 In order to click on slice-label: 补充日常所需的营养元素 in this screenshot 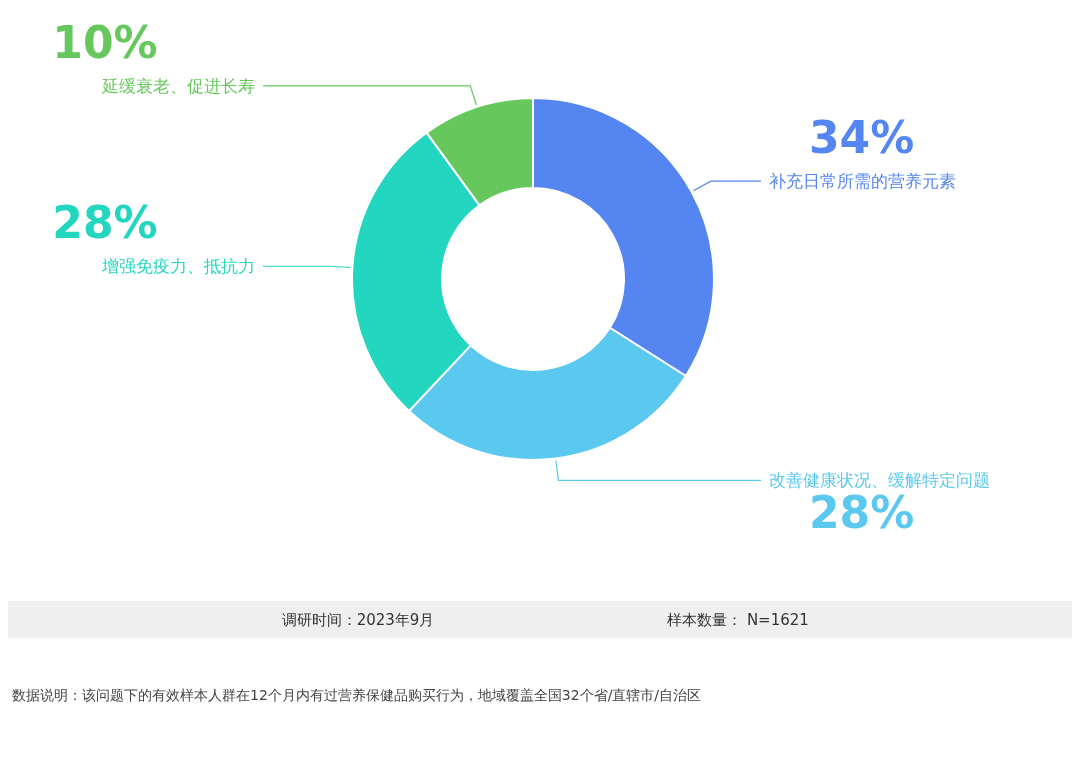, I will do `click(862, 181)`.